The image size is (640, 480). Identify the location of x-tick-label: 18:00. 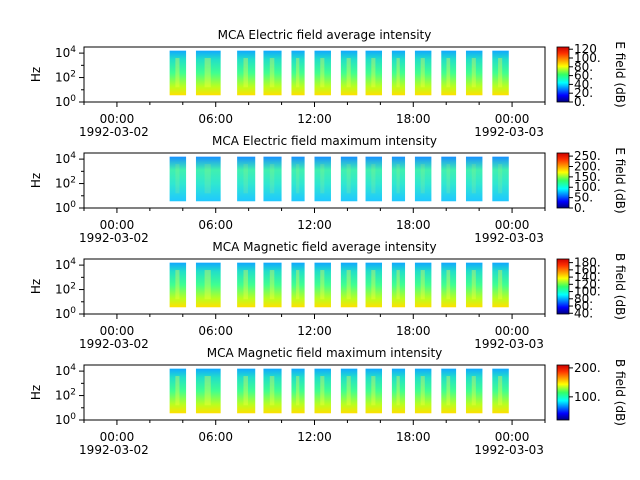
(413, 437).